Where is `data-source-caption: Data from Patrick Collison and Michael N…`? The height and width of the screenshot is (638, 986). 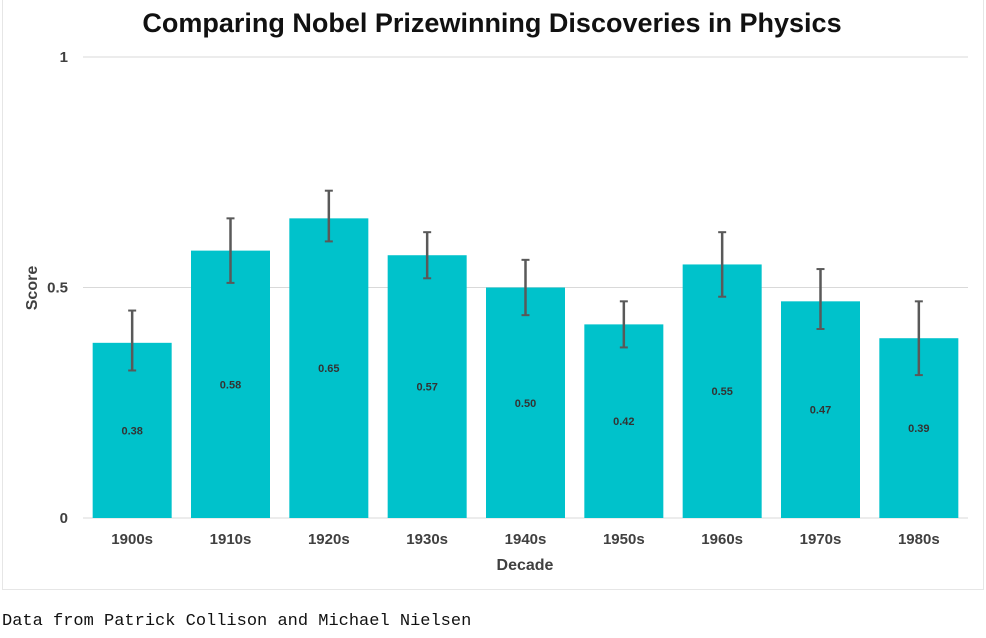 data-source-caption: Data from Patrick Collison and Michael N… is located at coordinates (237, 621).